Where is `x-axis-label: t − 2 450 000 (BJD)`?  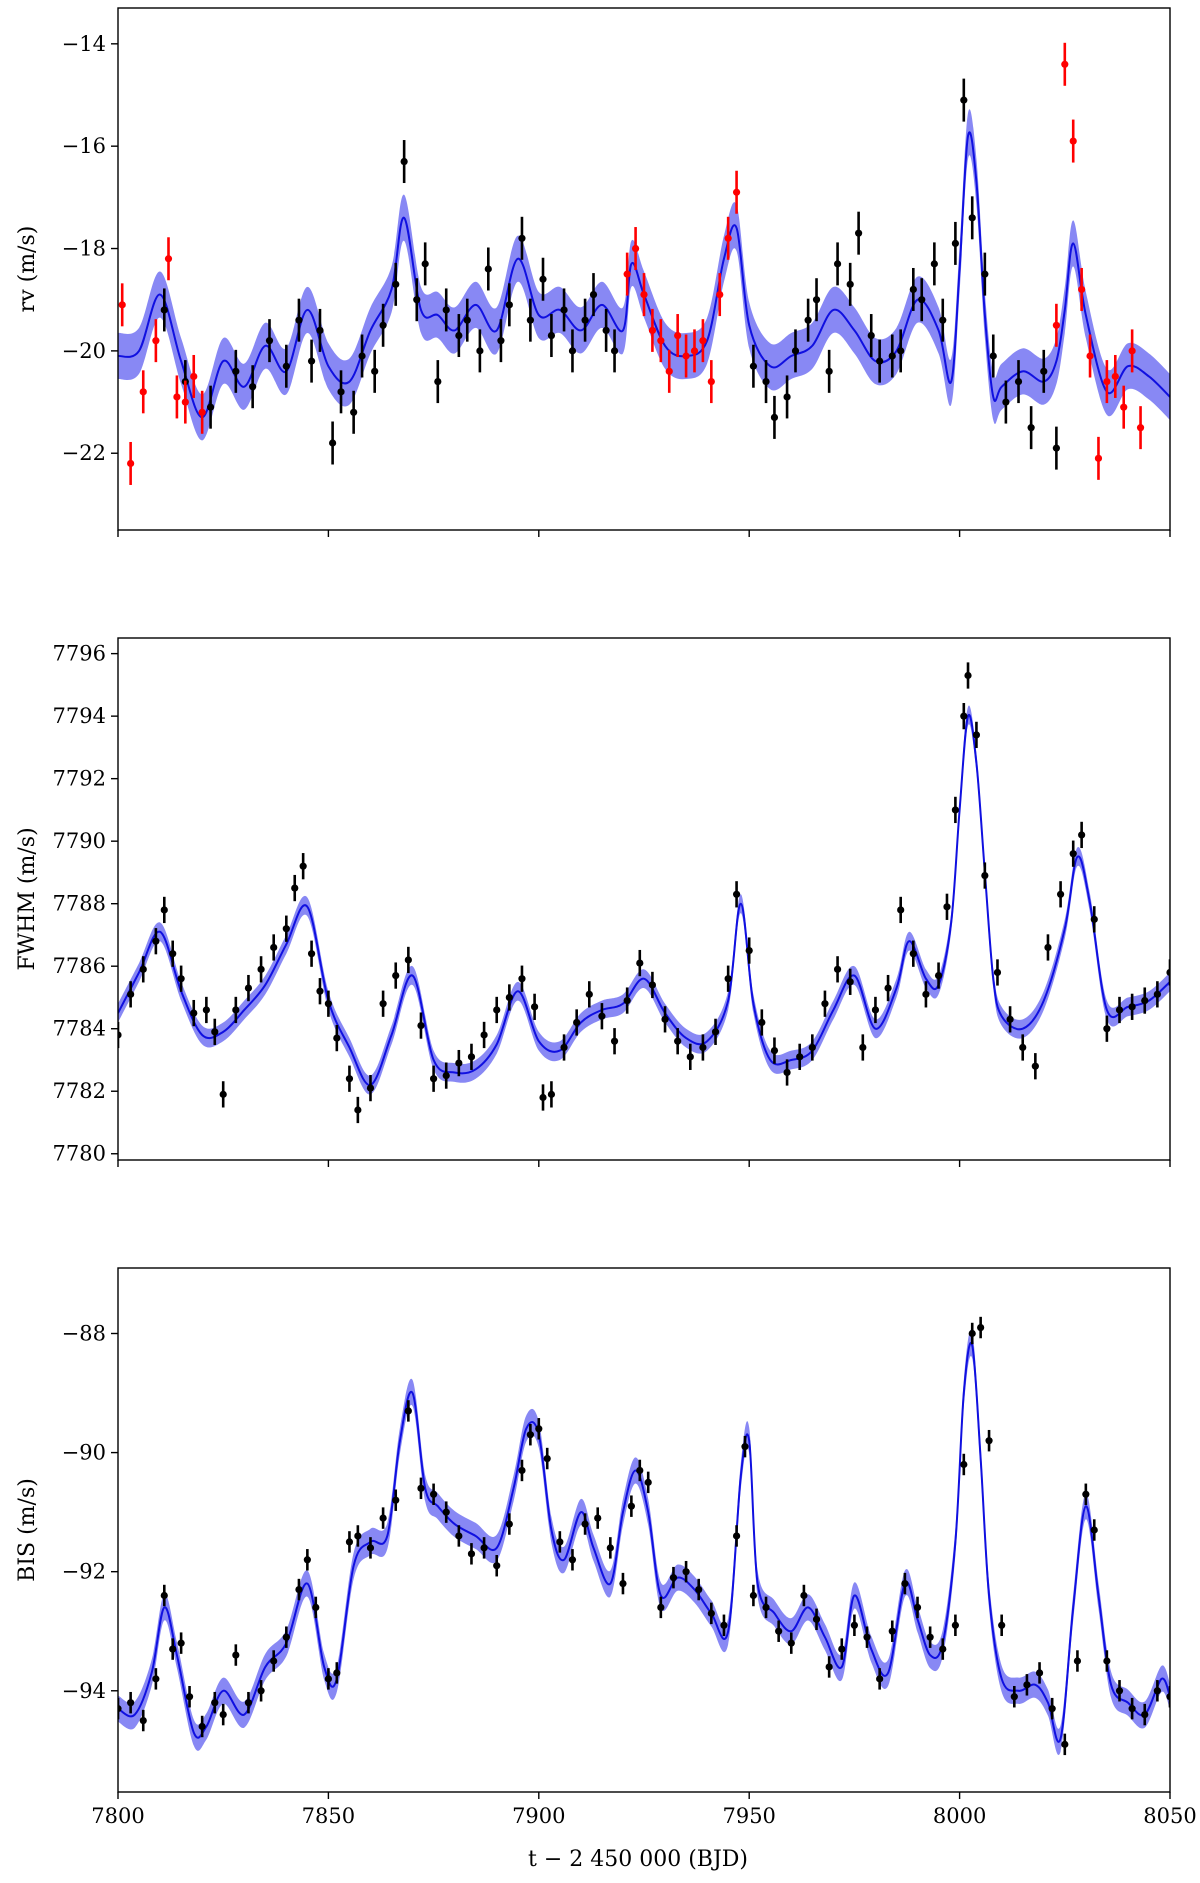
x-axis-label: t − 2 450 000 (BJD) is located at coordinates (638, 1859).